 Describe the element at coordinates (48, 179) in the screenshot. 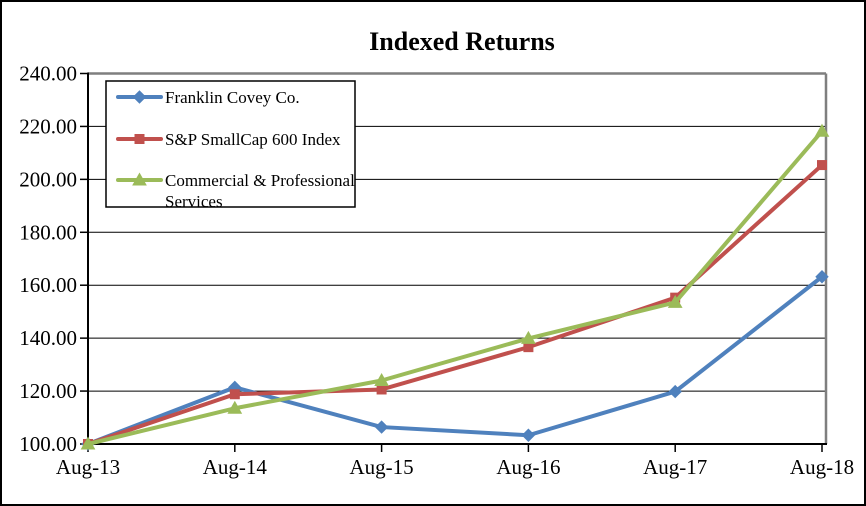

I see `y-tick-label-200: 200.00` at that location.